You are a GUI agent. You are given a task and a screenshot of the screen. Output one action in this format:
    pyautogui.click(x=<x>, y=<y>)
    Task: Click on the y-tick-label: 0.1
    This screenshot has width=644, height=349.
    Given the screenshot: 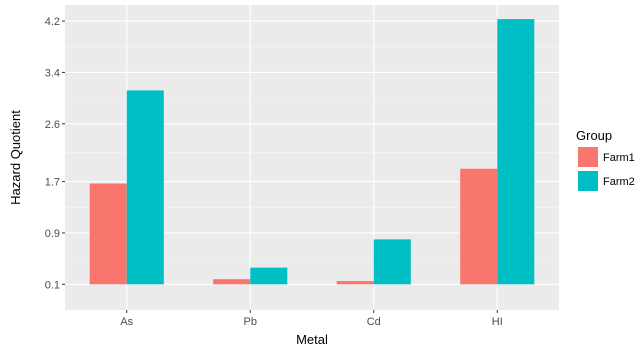 What is the action you would take?
    pyautogui.click(x=52, y=285)
    